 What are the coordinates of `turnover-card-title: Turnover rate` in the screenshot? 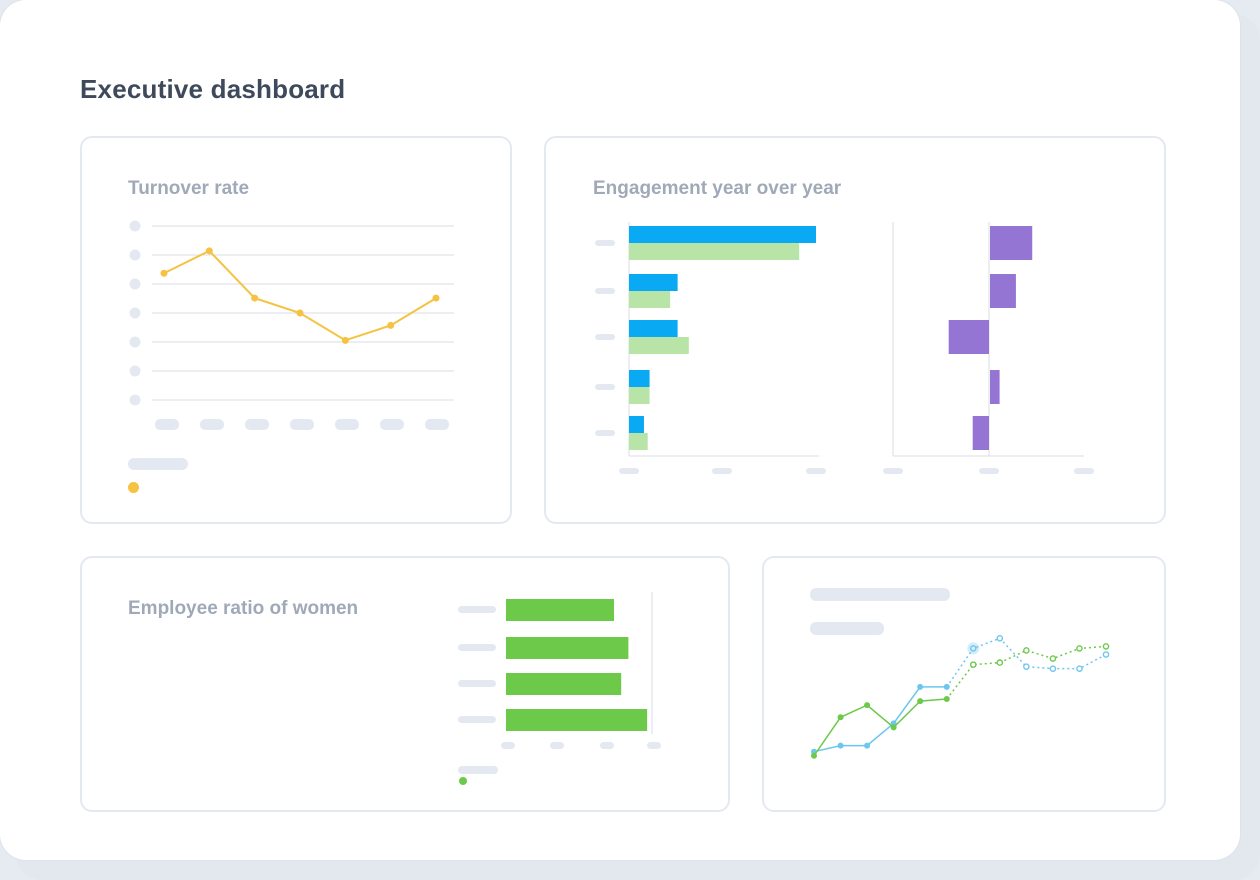 It's located at (189, 188).